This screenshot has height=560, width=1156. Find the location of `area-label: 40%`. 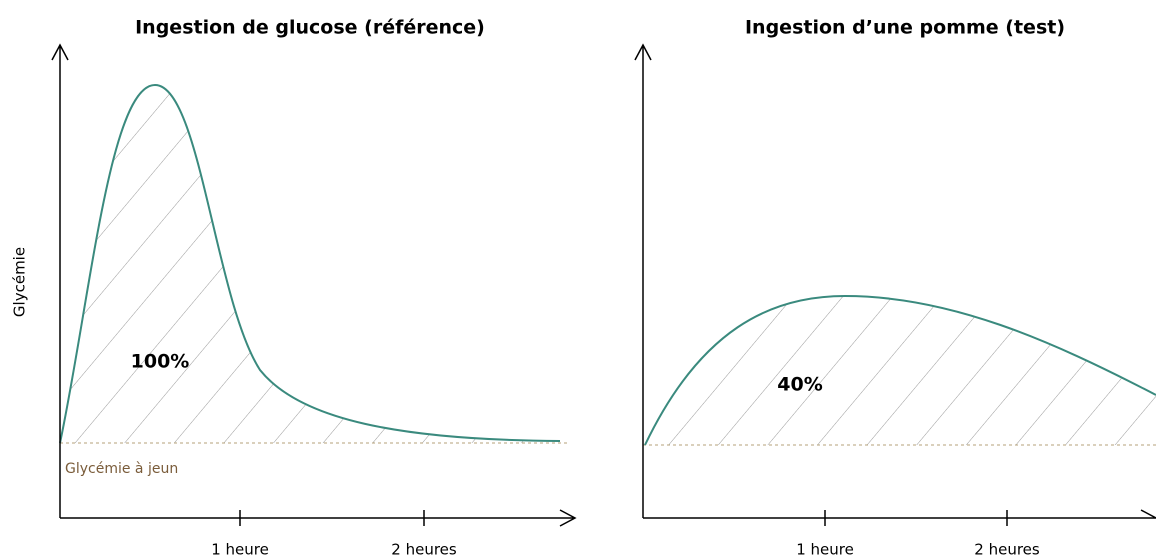

area-label: 40% is located at coordinates (799, 385).